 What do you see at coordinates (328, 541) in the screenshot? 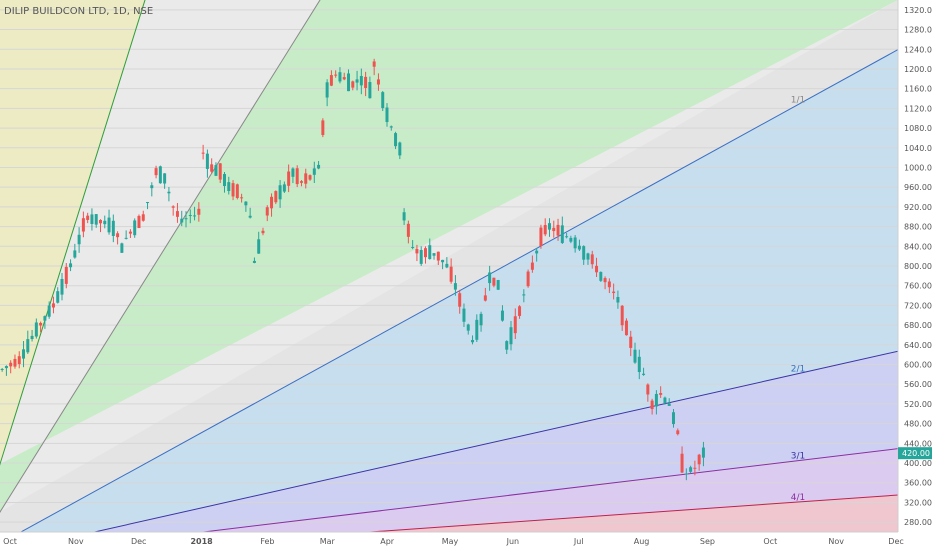
I see `x-tick-label: Mar` at bounding box center [328, 541].